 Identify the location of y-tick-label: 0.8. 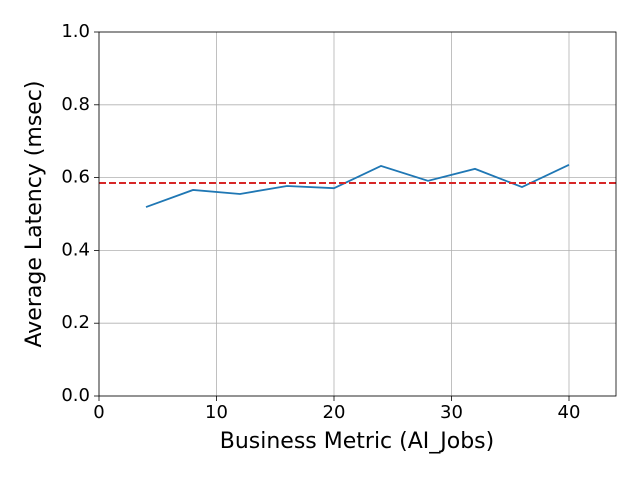
(75, 104).